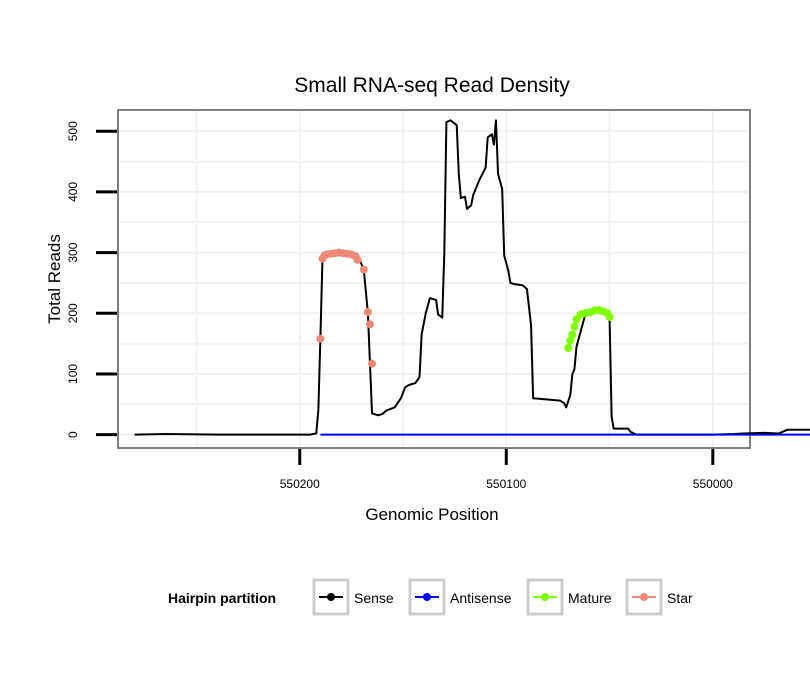 The width and height of the screenshot is (810, 690). What do you see at coordinates (73, 374) in the screenshot?
I see `y-tick-label: 100` at bounding box center [73, 374].